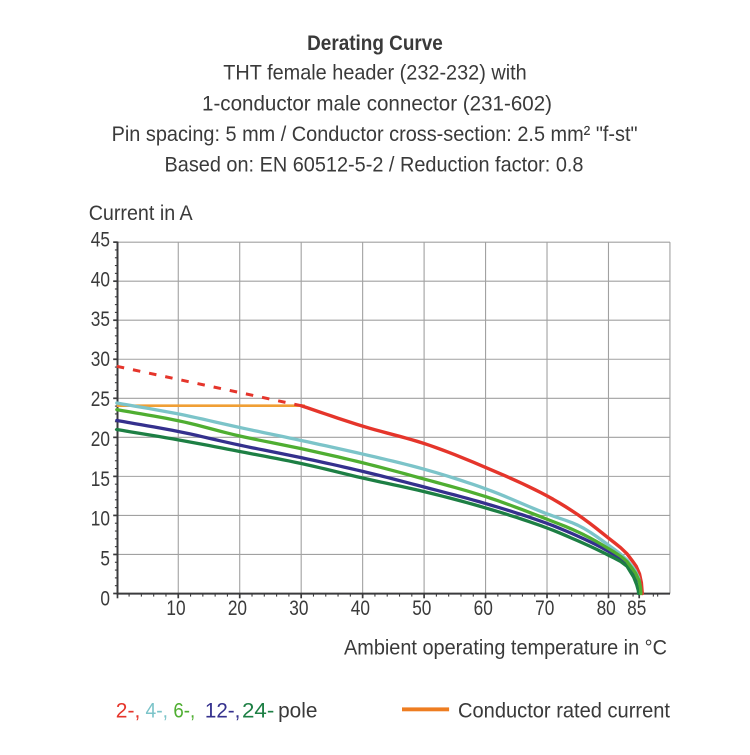  I want to click on svg-text: Conductor rated current, so click(564, 711).